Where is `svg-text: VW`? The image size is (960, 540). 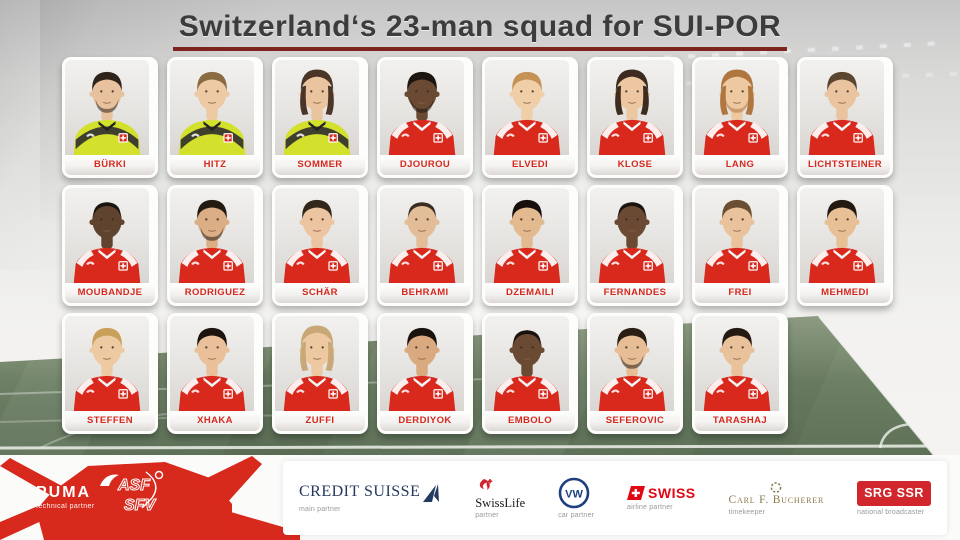 svg-text: VW is located at coordinates (574, 495).